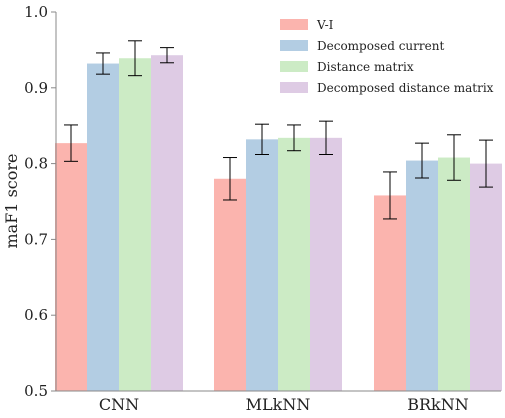 The image size is (505, 418). What do you see at coordinates (36, 315) in the screenshot?
I see `y-tick-label-2: 0.6` at bounding box center [36, 315].